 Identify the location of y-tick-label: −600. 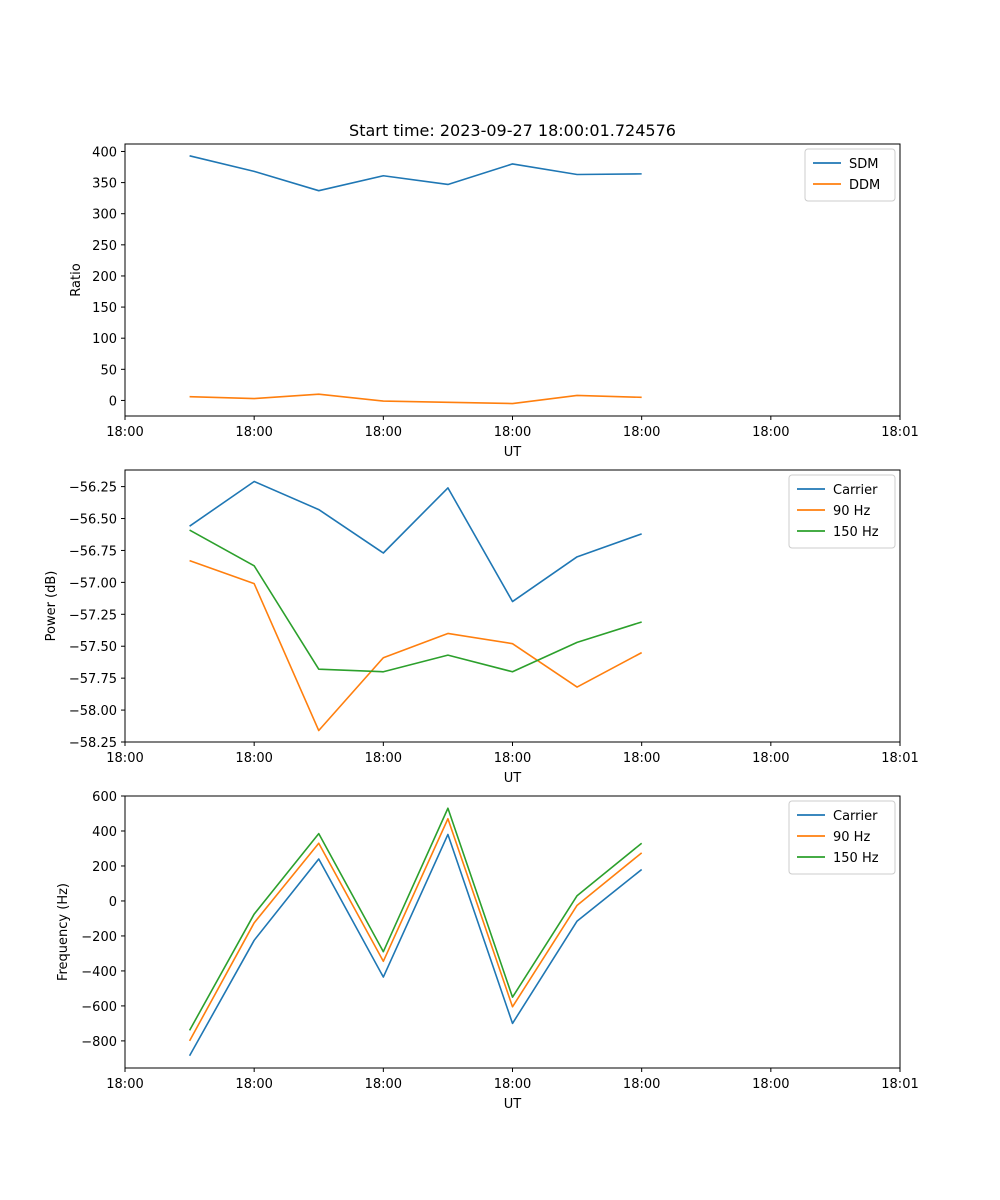
(99, 1007).